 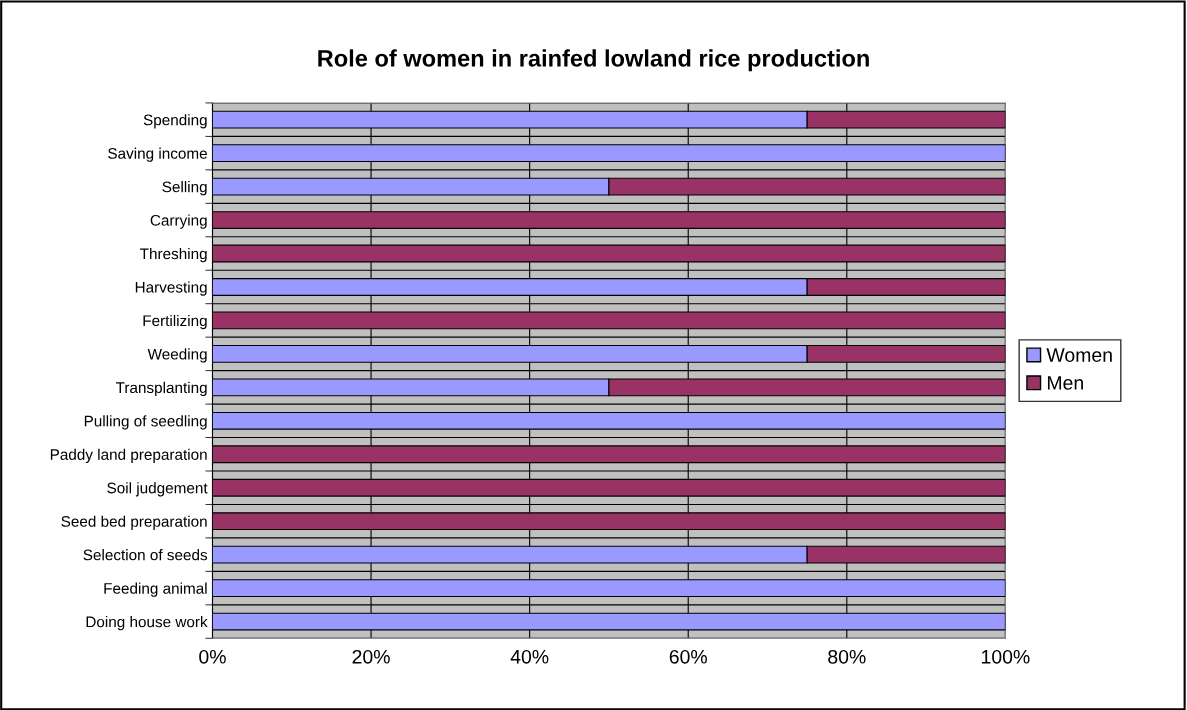 I want to click on y-tick-label: Saving income, so click(x=157, y=154).